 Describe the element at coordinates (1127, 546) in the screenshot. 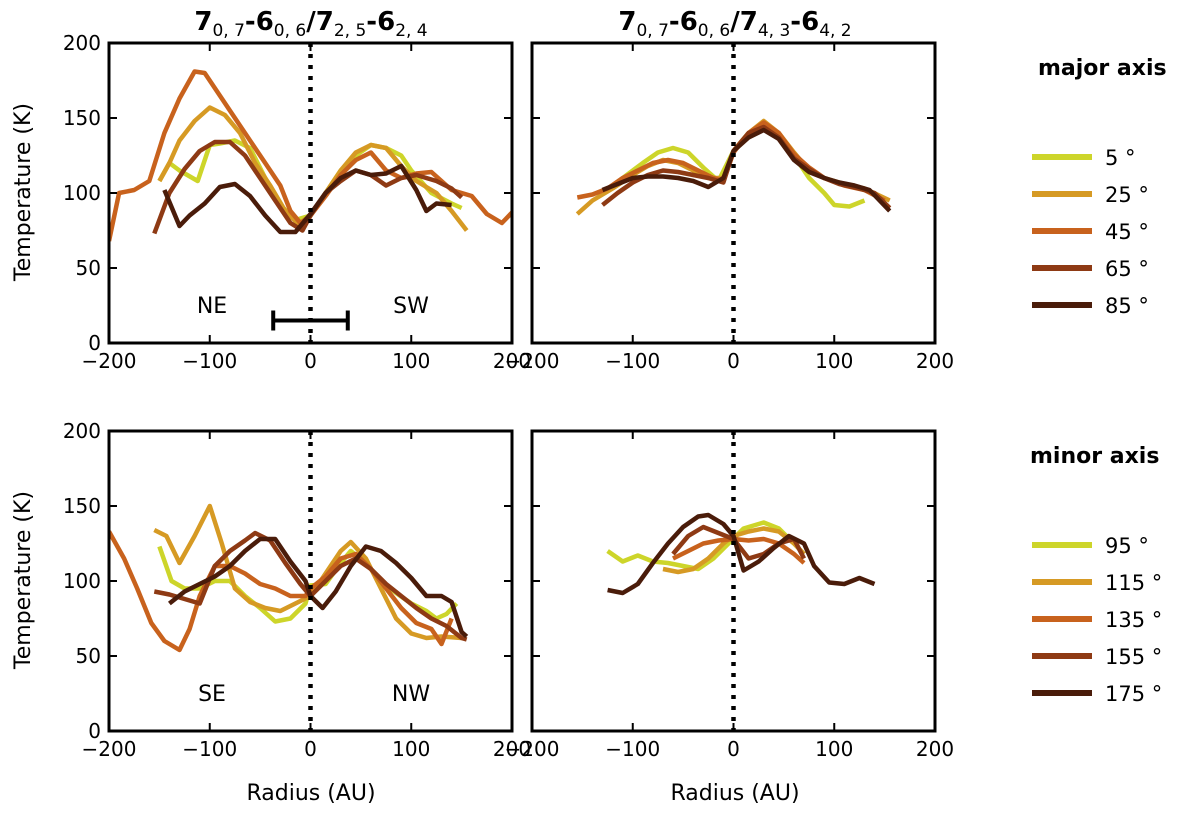

I see `legend-label: 95 °` at that location.